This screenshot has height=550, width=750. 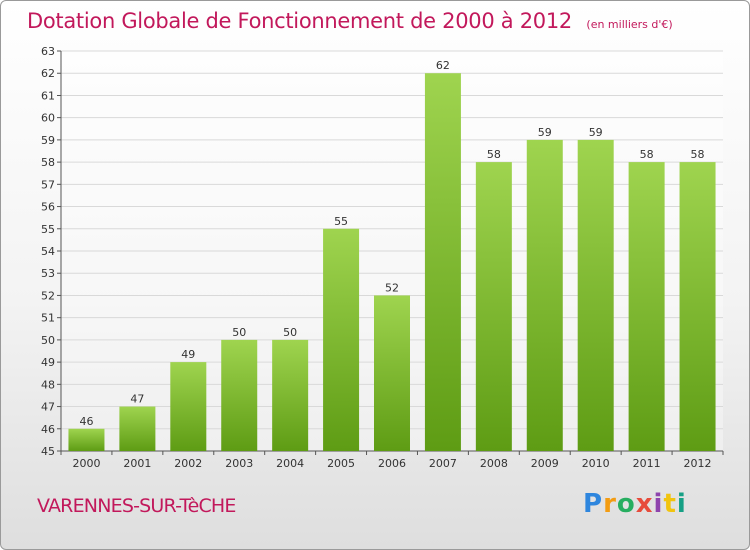 I want to click on y-tick-label: 56, so click(x=48, y=207).